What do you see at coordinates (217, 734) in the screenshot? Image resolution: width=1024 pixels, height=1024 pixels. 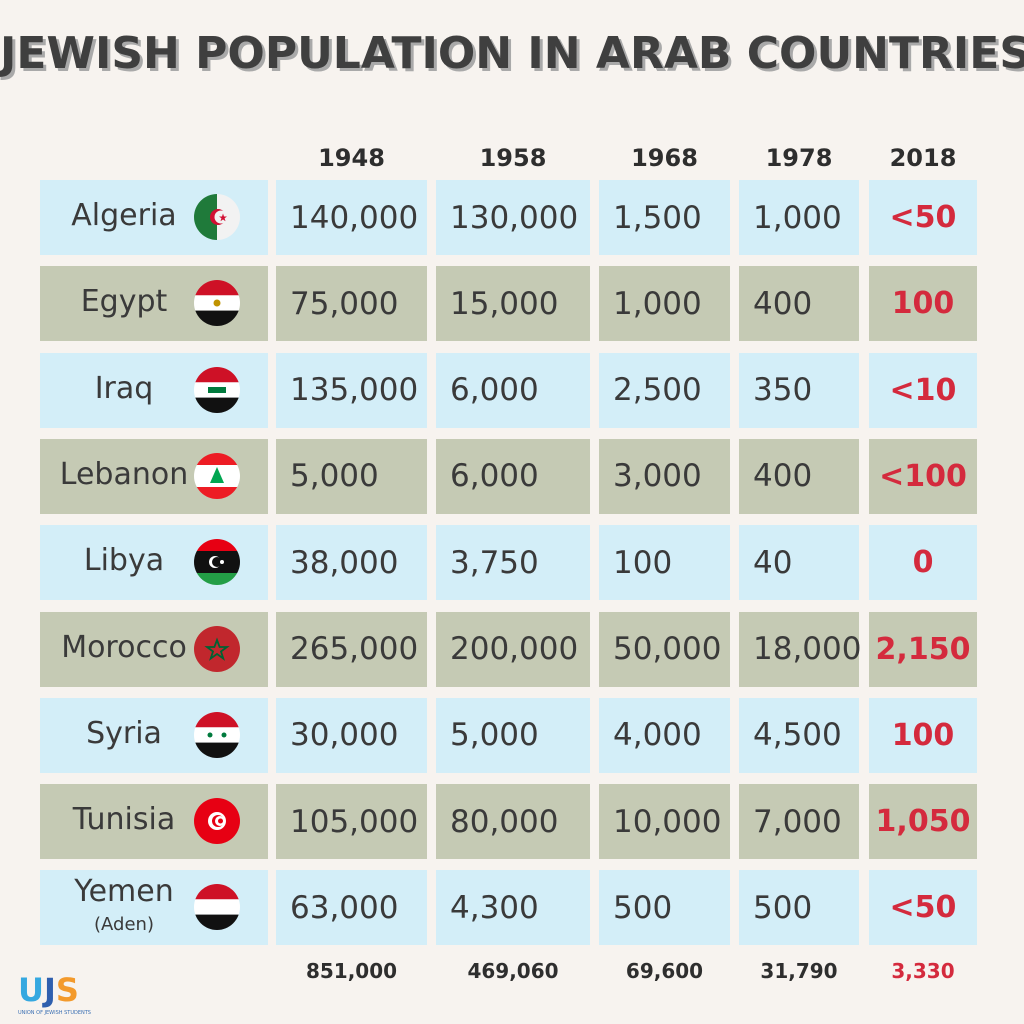 I see `syria-flag-icon` at bounding box center [217, 734].